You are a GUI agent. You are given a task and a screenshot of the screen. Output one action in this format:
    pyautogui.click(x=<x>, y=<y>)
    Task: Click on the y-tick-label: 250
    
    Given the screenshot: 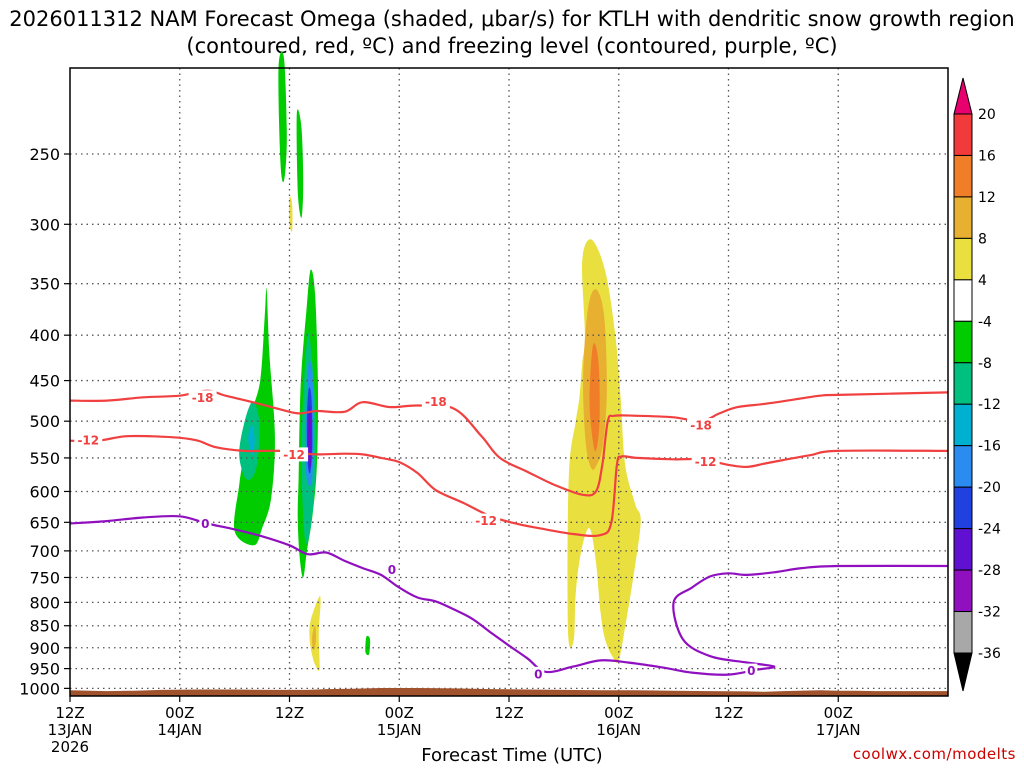 What is the action you would take?
    pyautogui.click(x=44, y=154)
    